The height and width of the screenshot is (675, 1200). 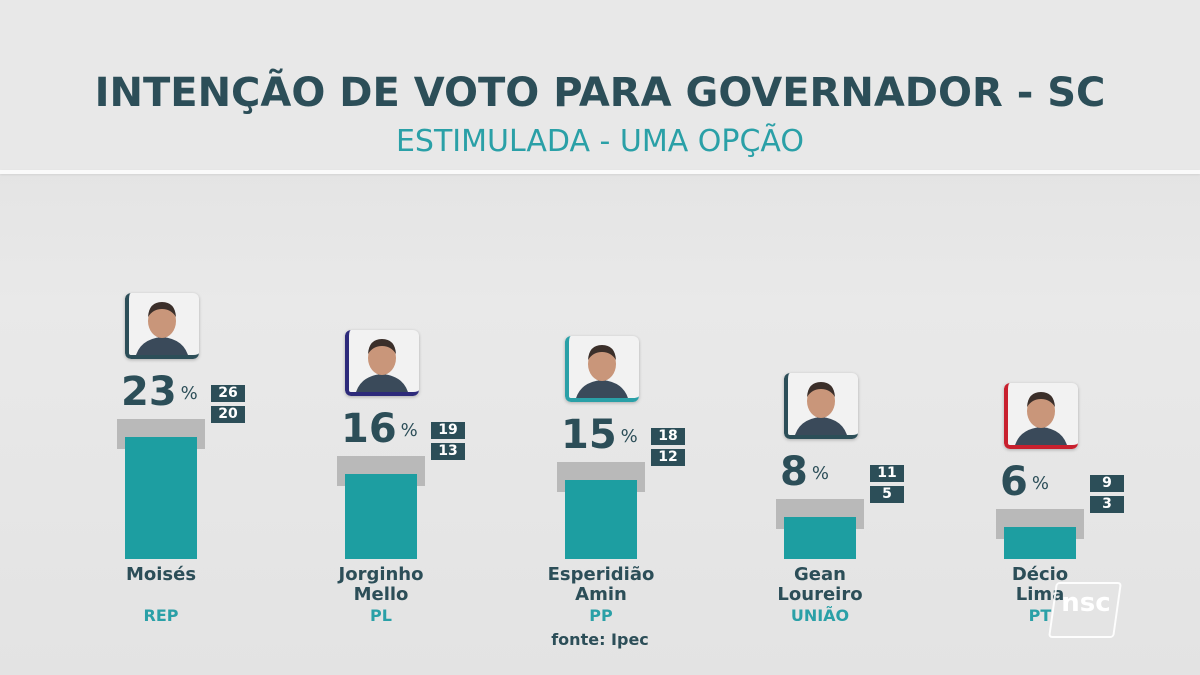 I want to click on candidate-name-line: Mello, so click(x=381, y=594).